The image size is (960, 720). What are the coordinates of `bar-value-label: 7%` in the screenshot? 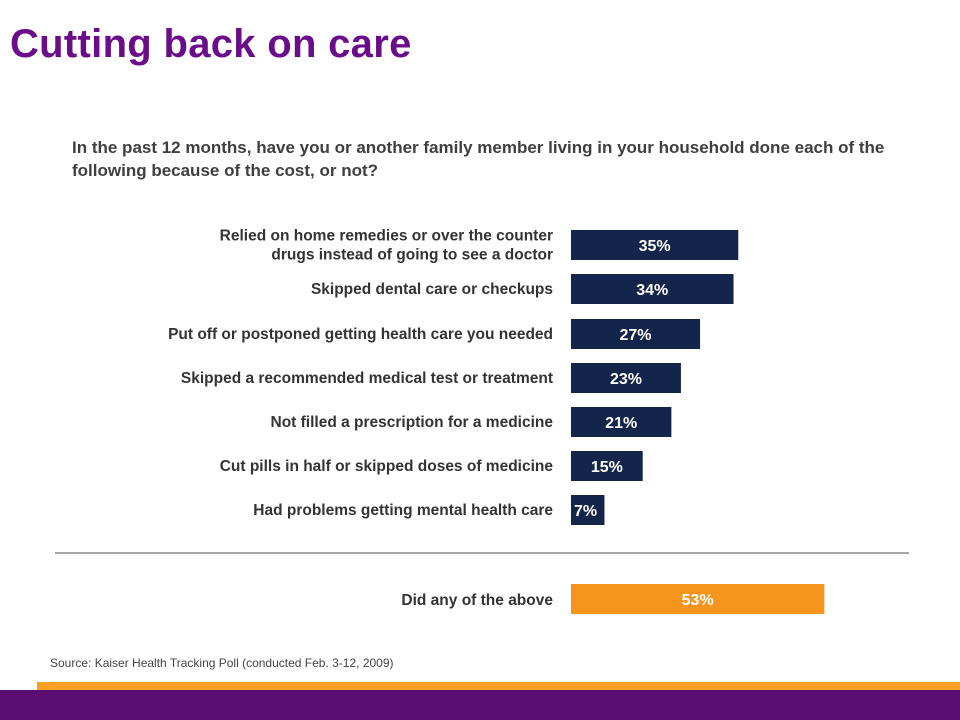 It's located at (585, 511).